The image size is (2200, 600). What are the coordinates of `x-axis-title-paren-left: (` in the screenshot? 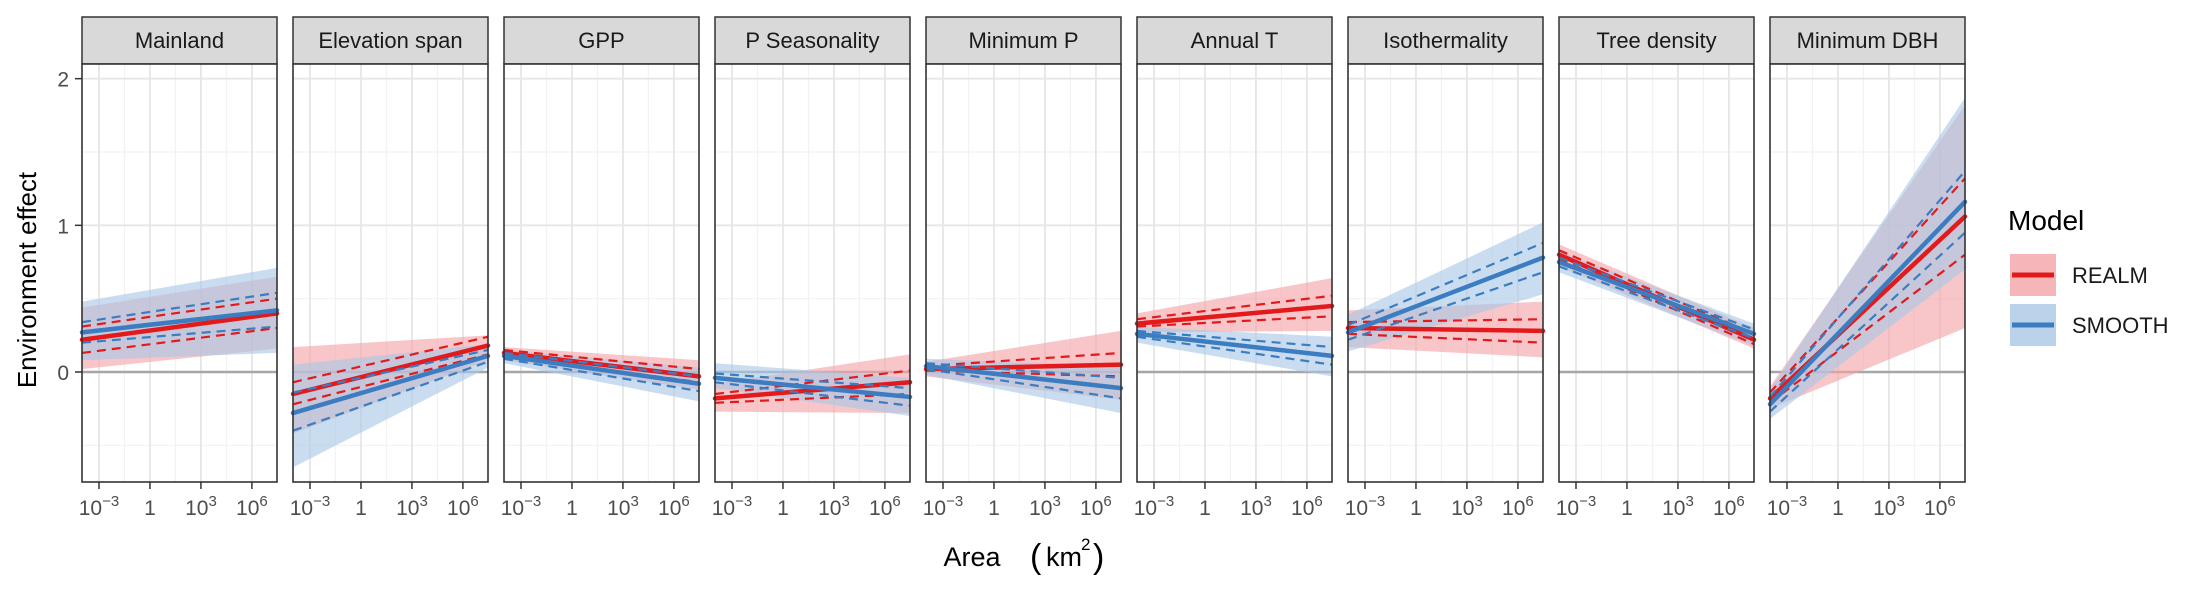 It's located at (1036, 557).